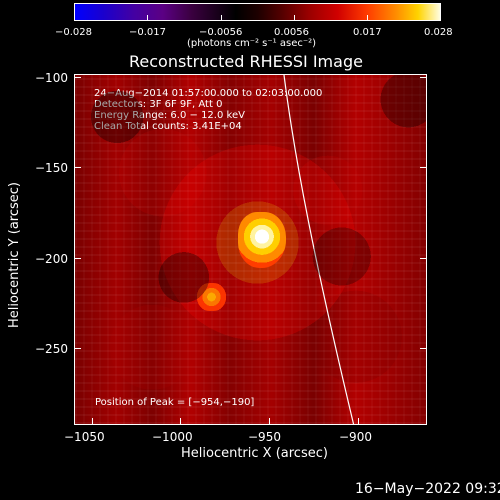 Image resolution: width=500 pixels, height=500 pixels. I want to click on main-hotspot, so click(262, 240).